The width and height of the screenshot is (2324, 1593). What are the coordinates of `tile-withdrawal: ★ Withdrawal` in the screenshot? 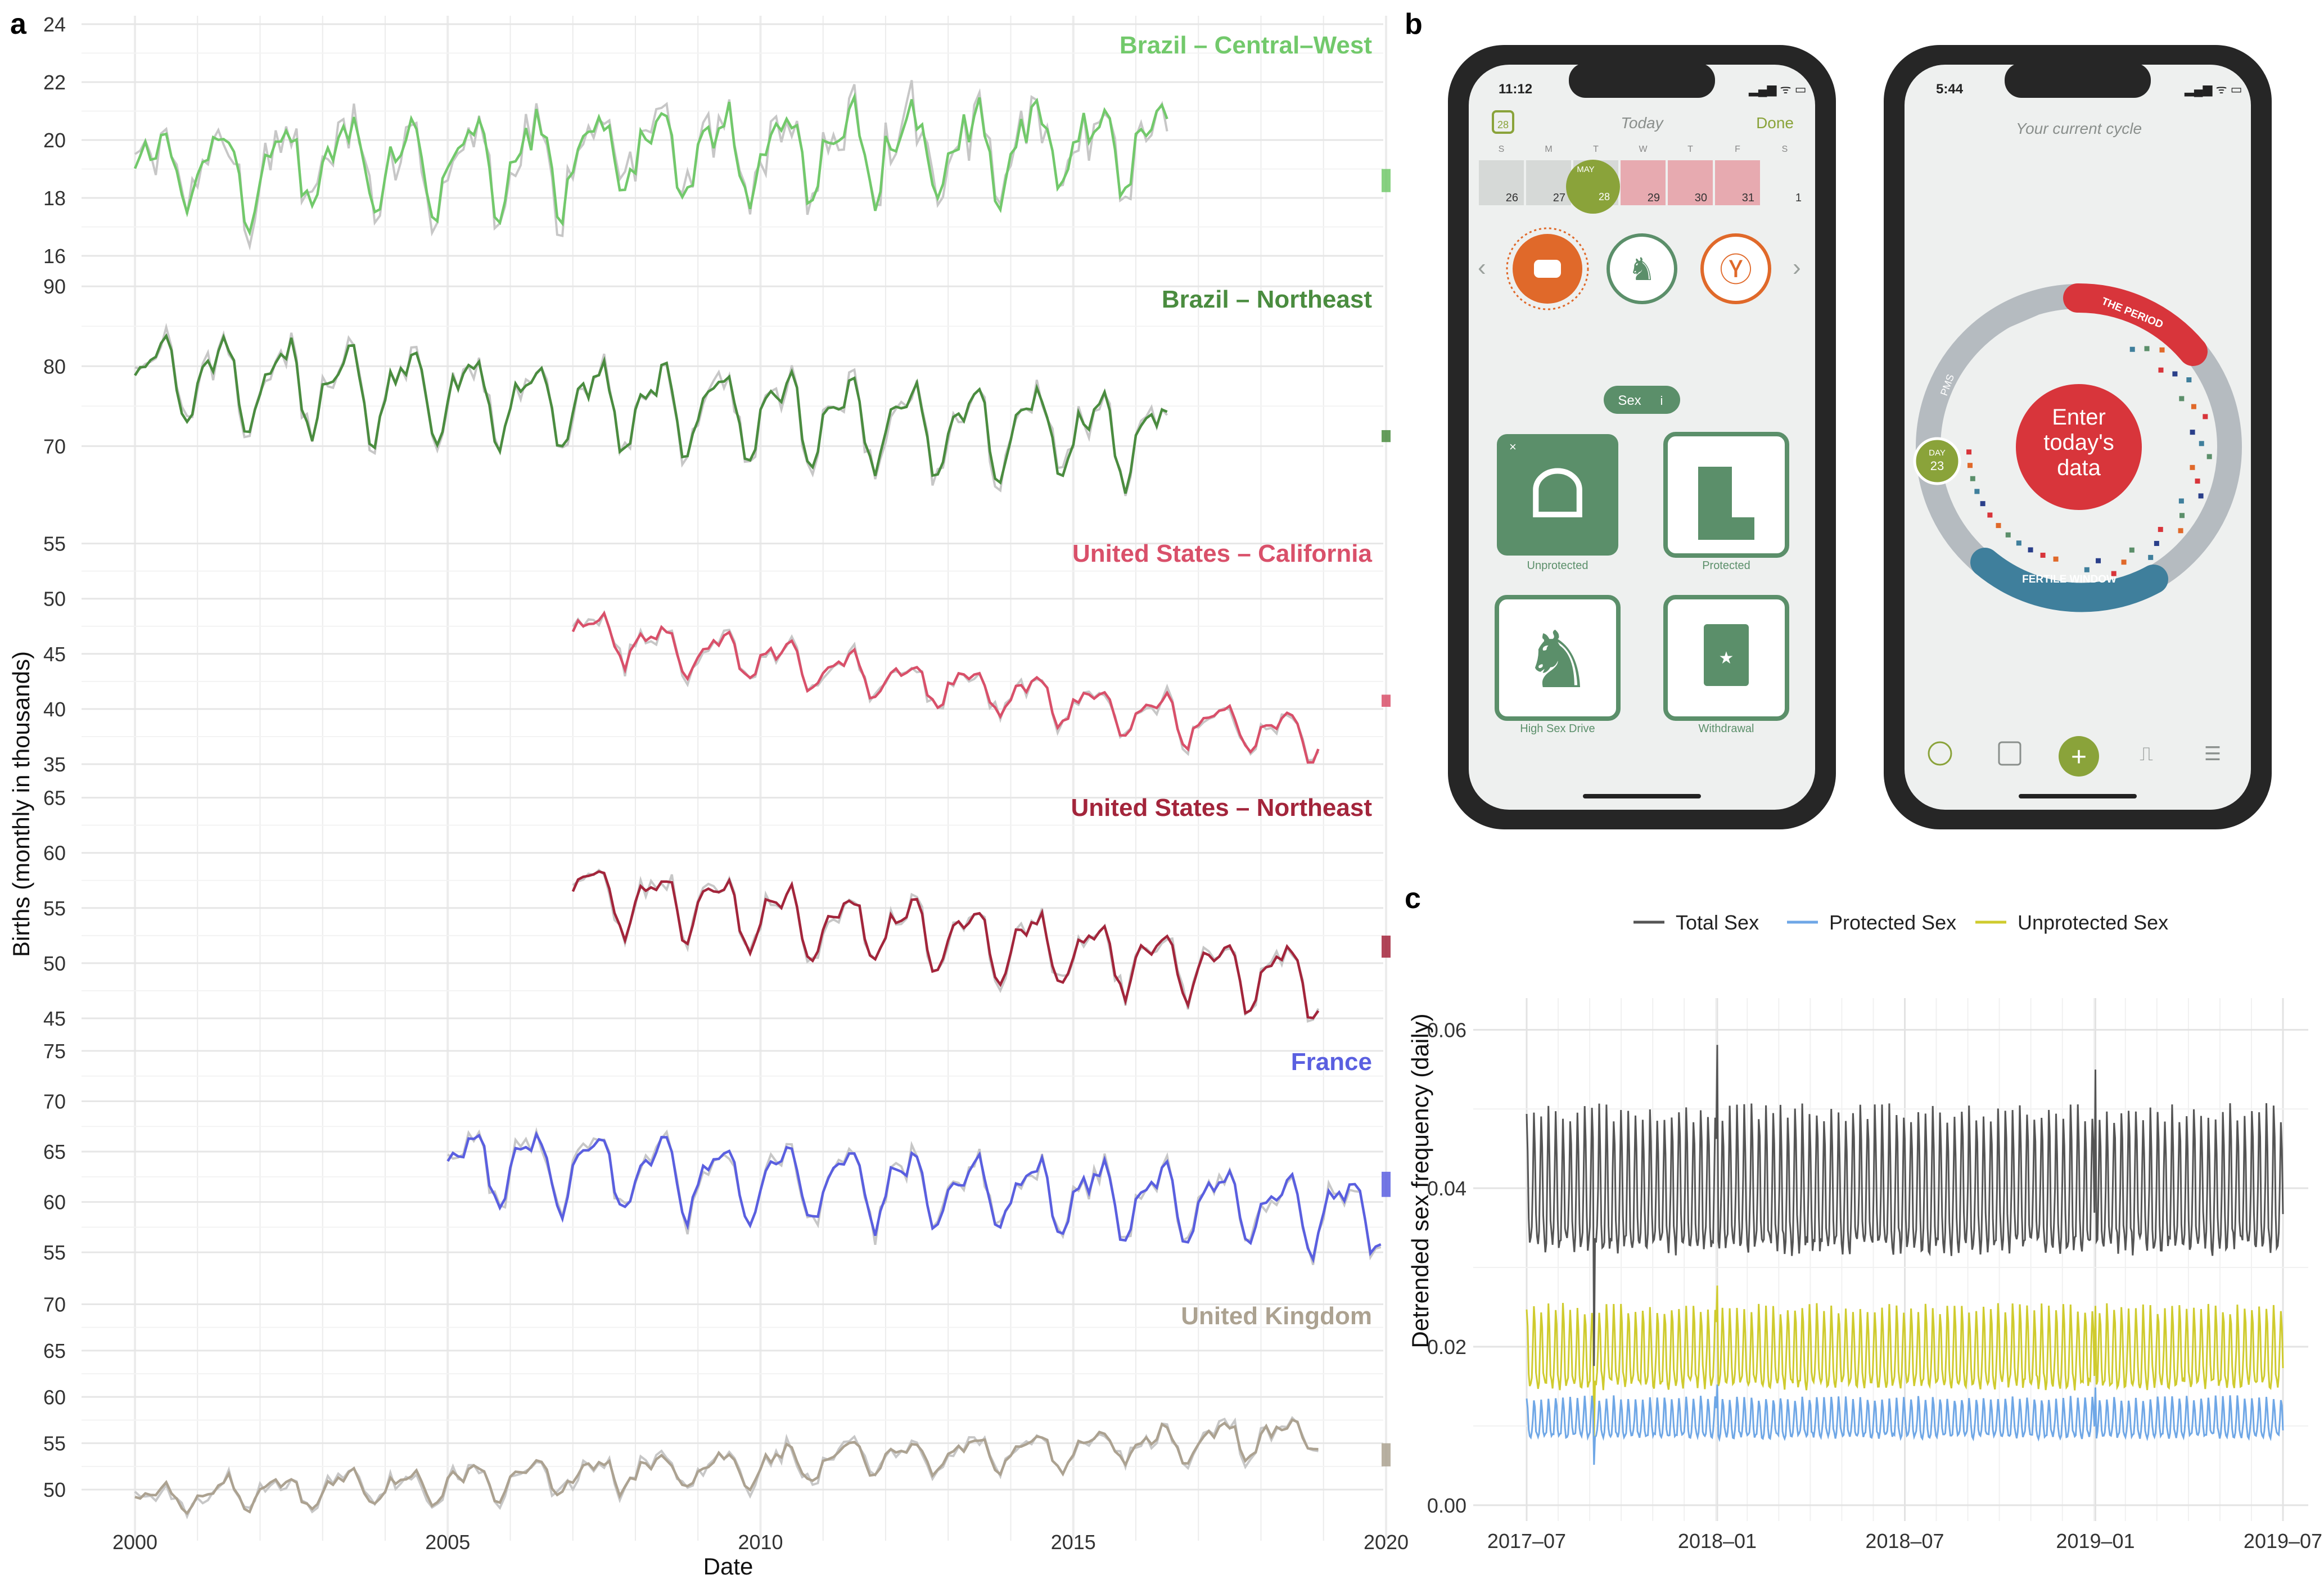 It's located at (1726, 666).